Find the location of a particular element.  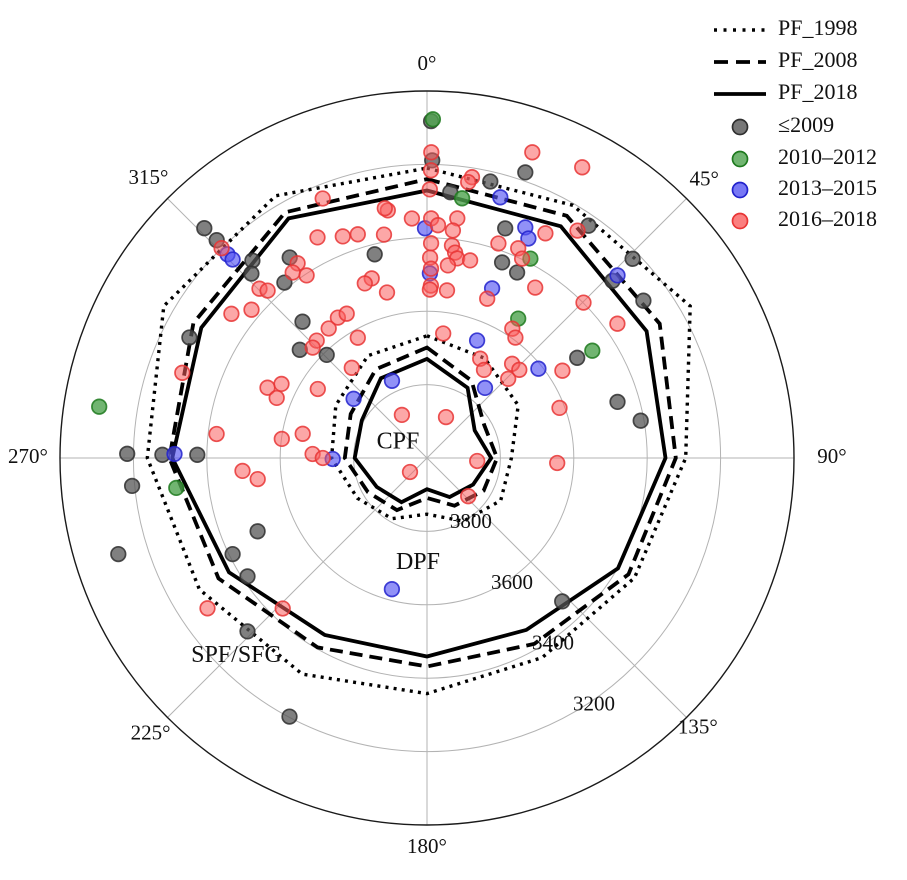

angular-tick-label: 180° is located at coordinates (427, 846).